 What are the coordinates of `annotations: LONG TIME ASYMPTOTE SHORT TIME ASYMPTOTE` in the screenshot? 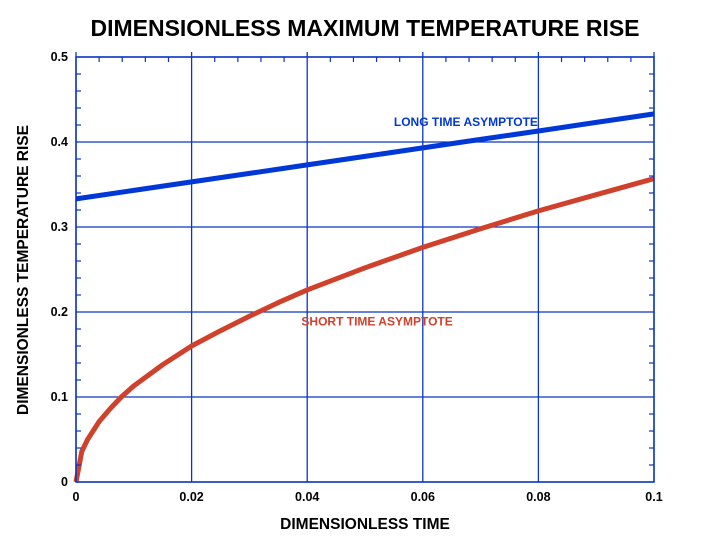 It's located at (419, 222).